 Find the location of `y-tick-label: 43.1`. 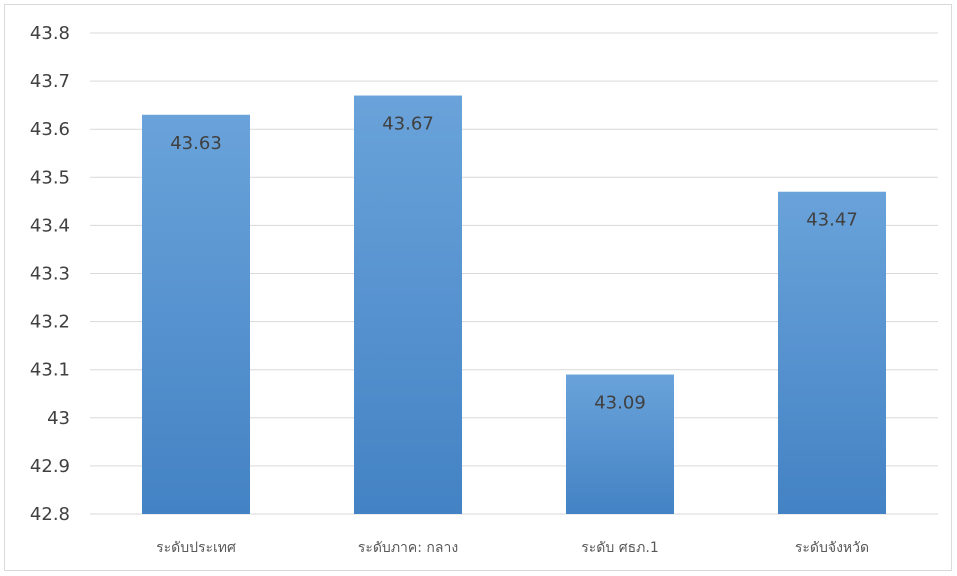

y-tick-label: 43.1 is located at coordinates (50, 370).